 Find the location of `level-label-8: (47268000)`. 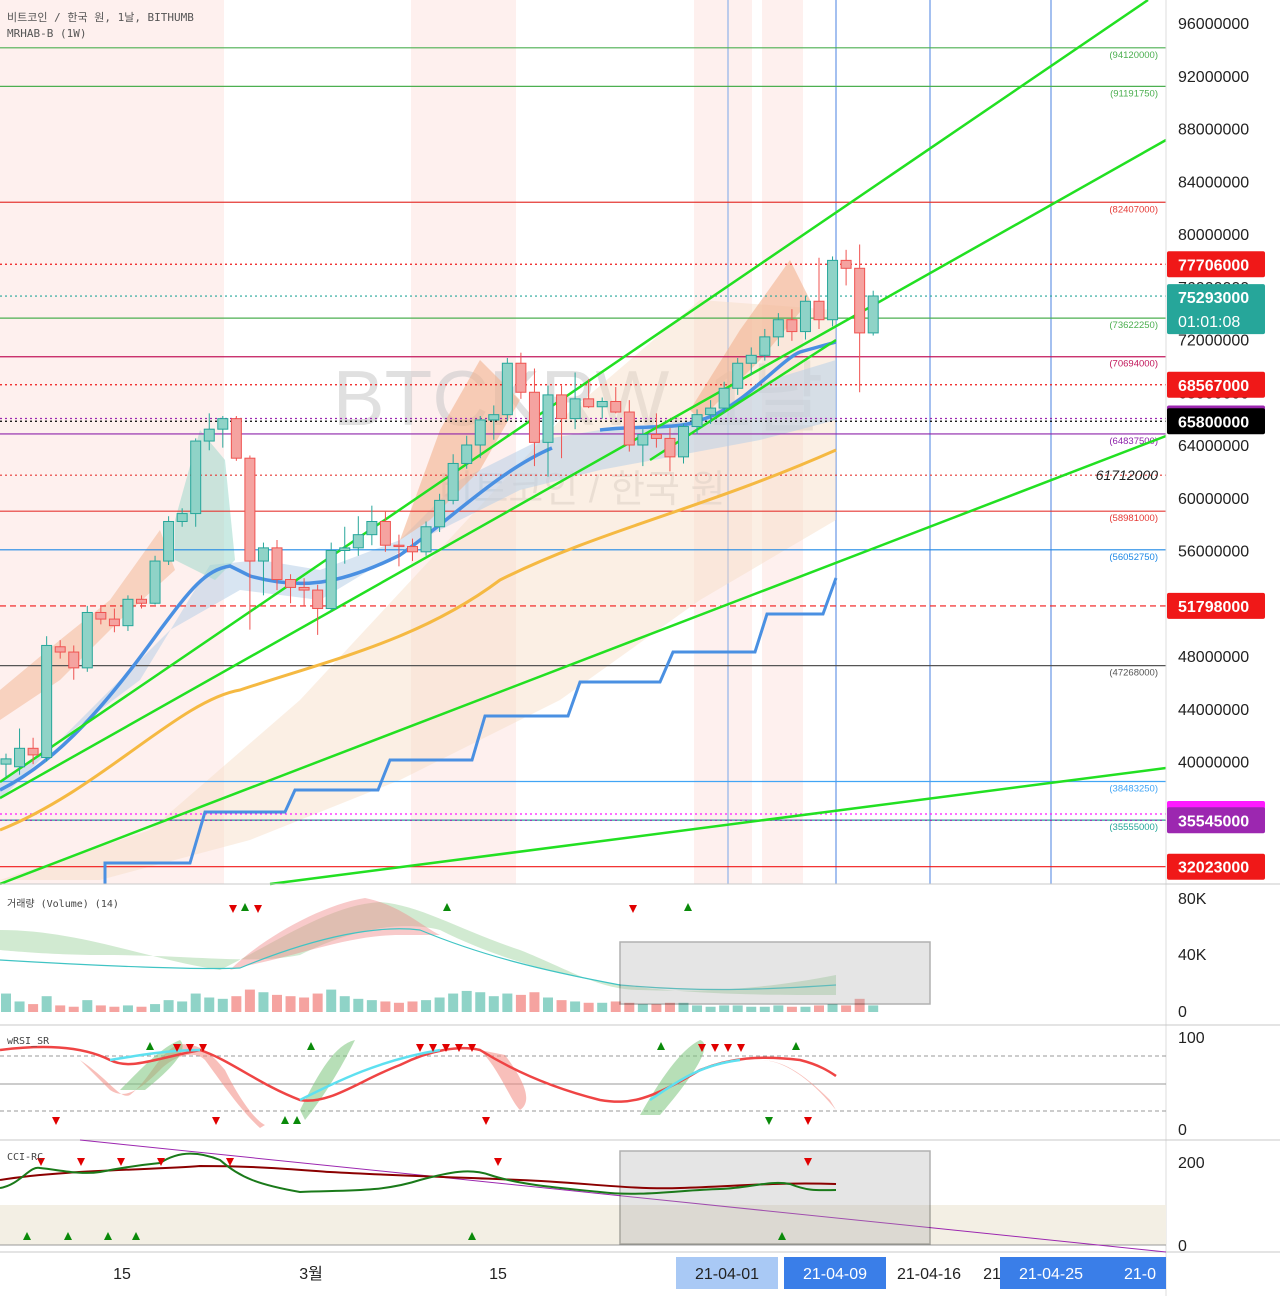

level-label-8: (47268000) is located at coordinates (1133, 673).